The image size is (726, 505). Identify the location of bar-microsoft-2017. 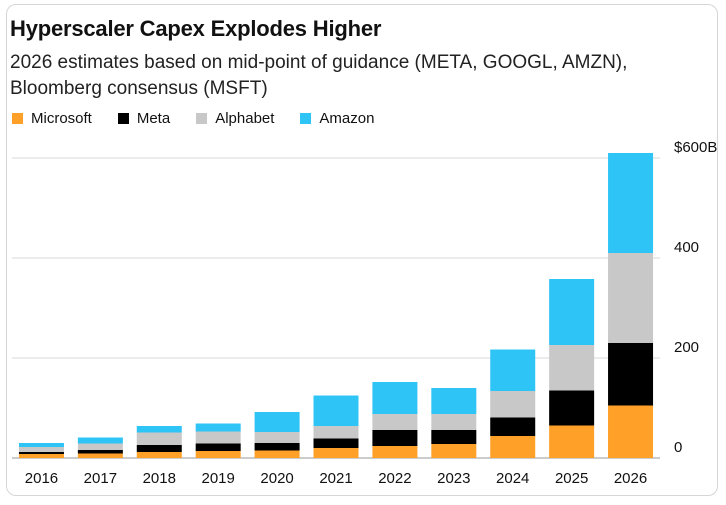
(100, 455).